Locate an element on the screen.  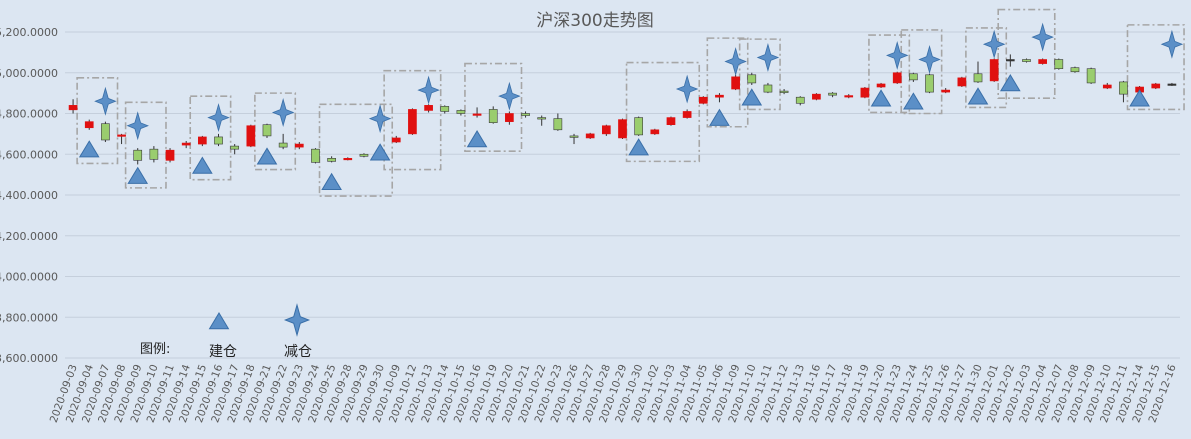
y-tick-label: 4,400.0000 is located at coordinates (29, 195).